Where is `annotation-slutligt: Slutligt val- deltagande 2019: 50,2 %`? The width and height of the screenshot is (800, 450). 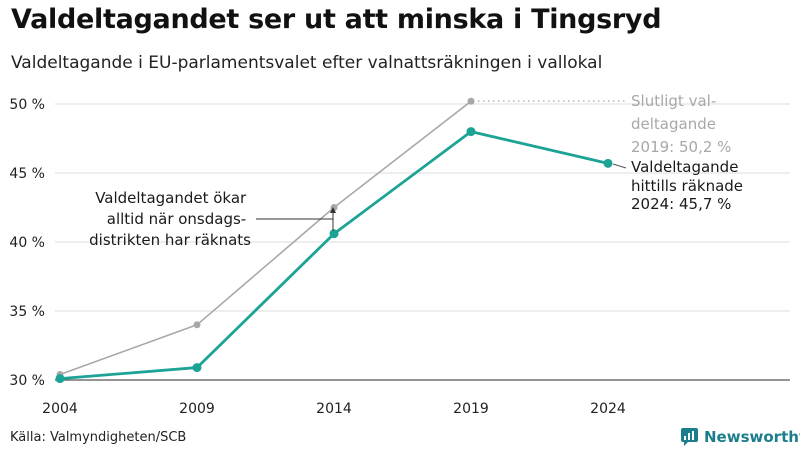 annotation-slutligt: Slutligt val- deltagande 2019: 50,2 % is located at coordinates (681, 124).